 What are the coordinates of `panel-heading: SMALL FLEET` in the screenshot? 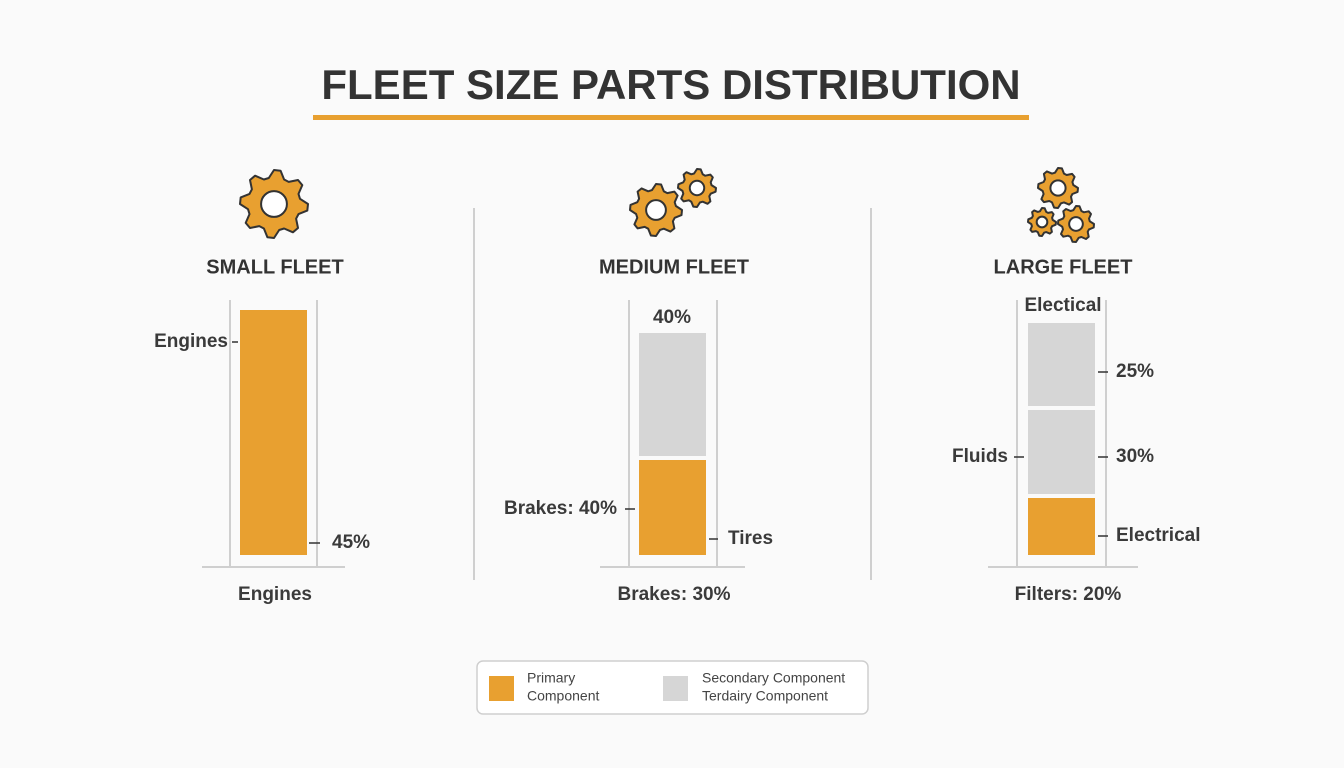 It's located at (274, 267).